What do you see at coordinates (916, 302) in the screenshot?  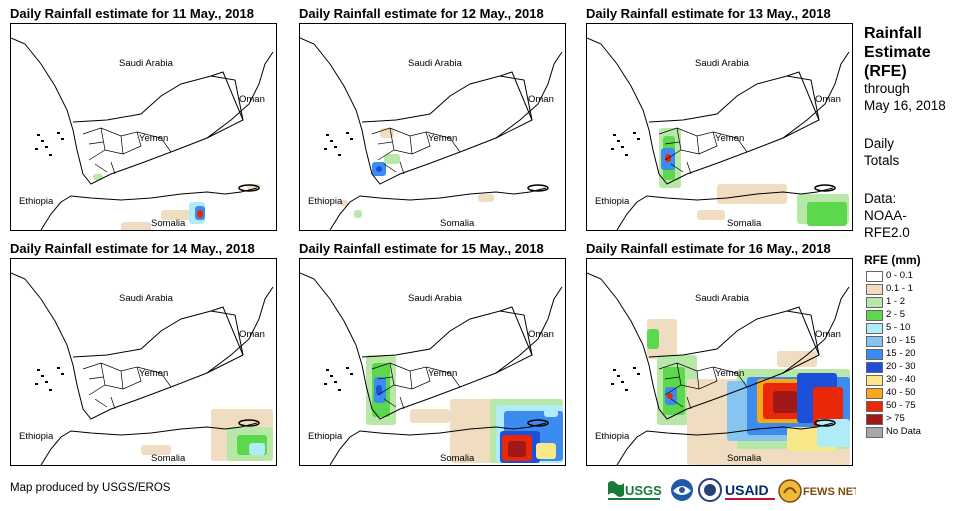 I see `legend-item: 1 - 2` at bounding box center [916, 302].